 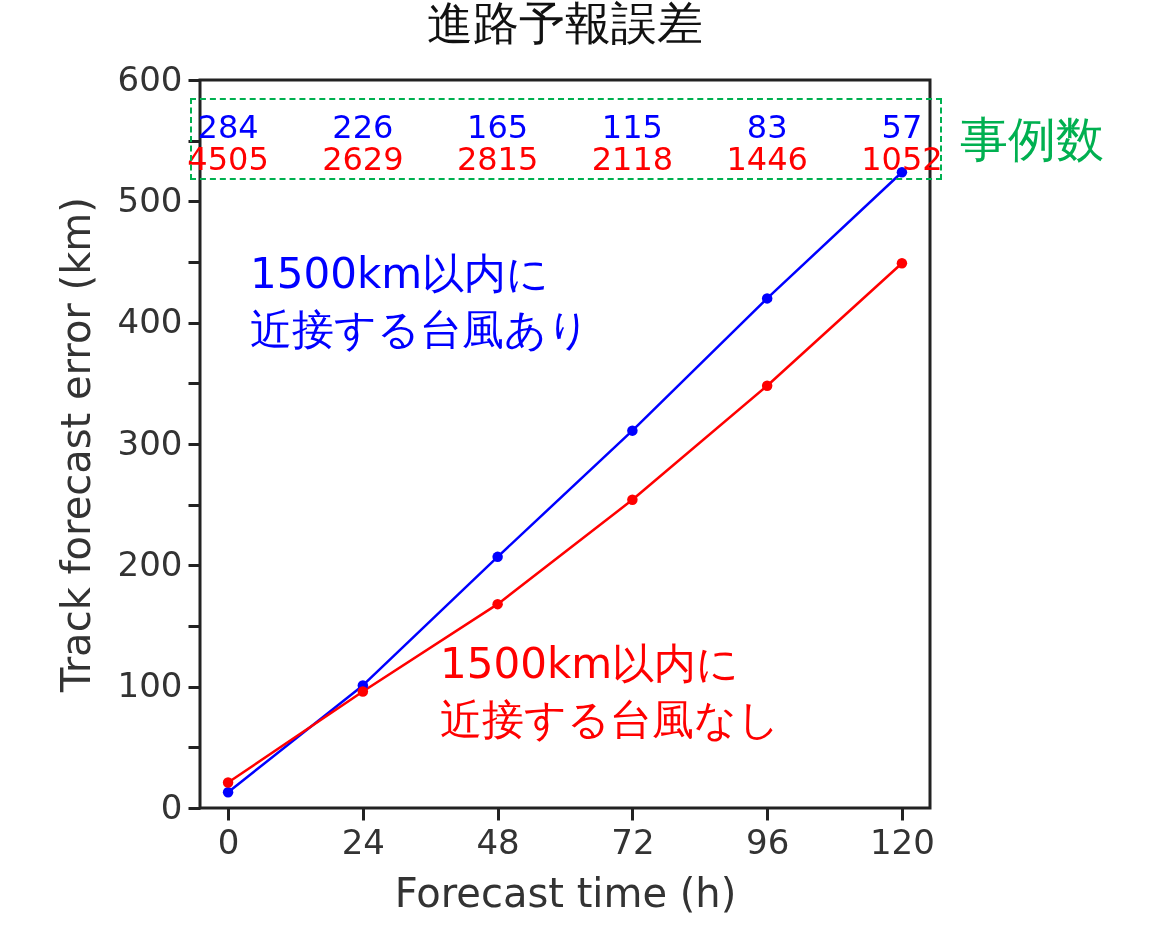 What do you see at coordinates (565, 25) in the screenshot?
I see `chart-title: 進路予報誤差` at bounding box center [565, 25].